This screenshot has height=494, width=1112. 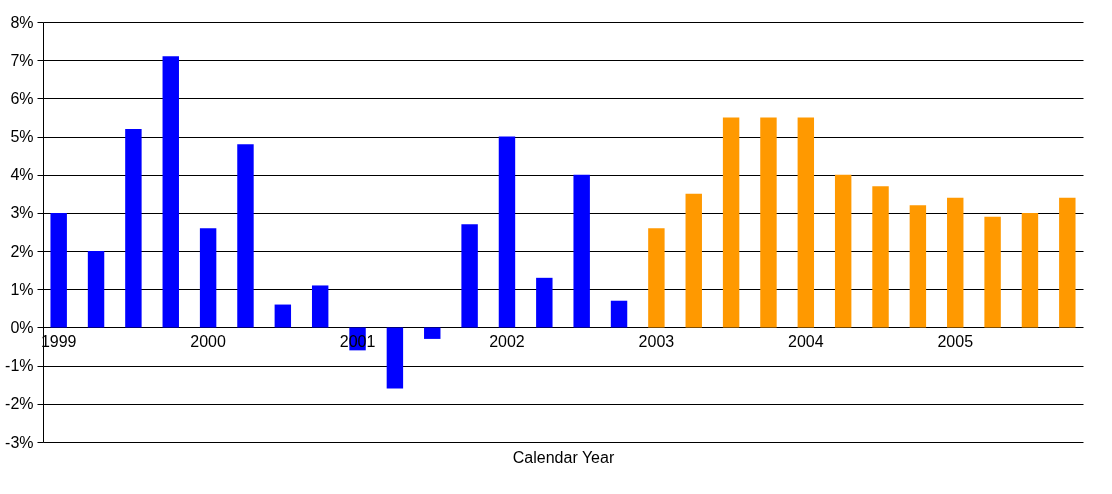 I want to click on y-tick-label: 4%, so click(x=22, y=175).